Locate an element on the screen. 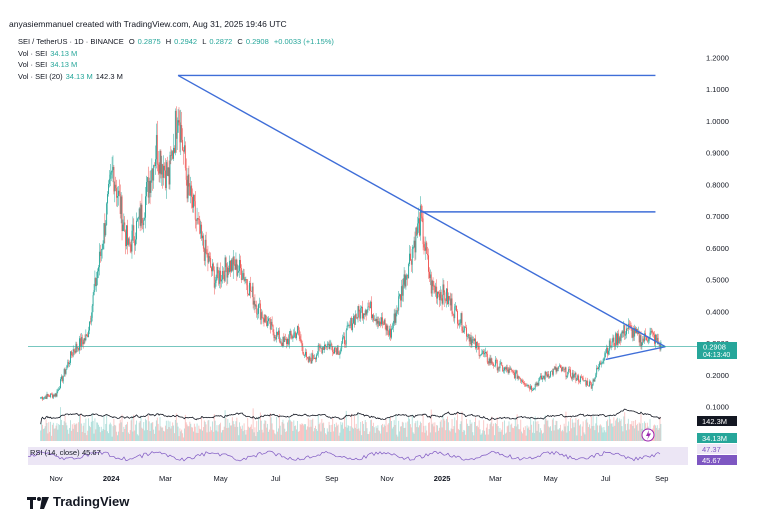 The width and height of the screenshot is (757, 521). triangle-support-line is located at coordinates (635, 353).